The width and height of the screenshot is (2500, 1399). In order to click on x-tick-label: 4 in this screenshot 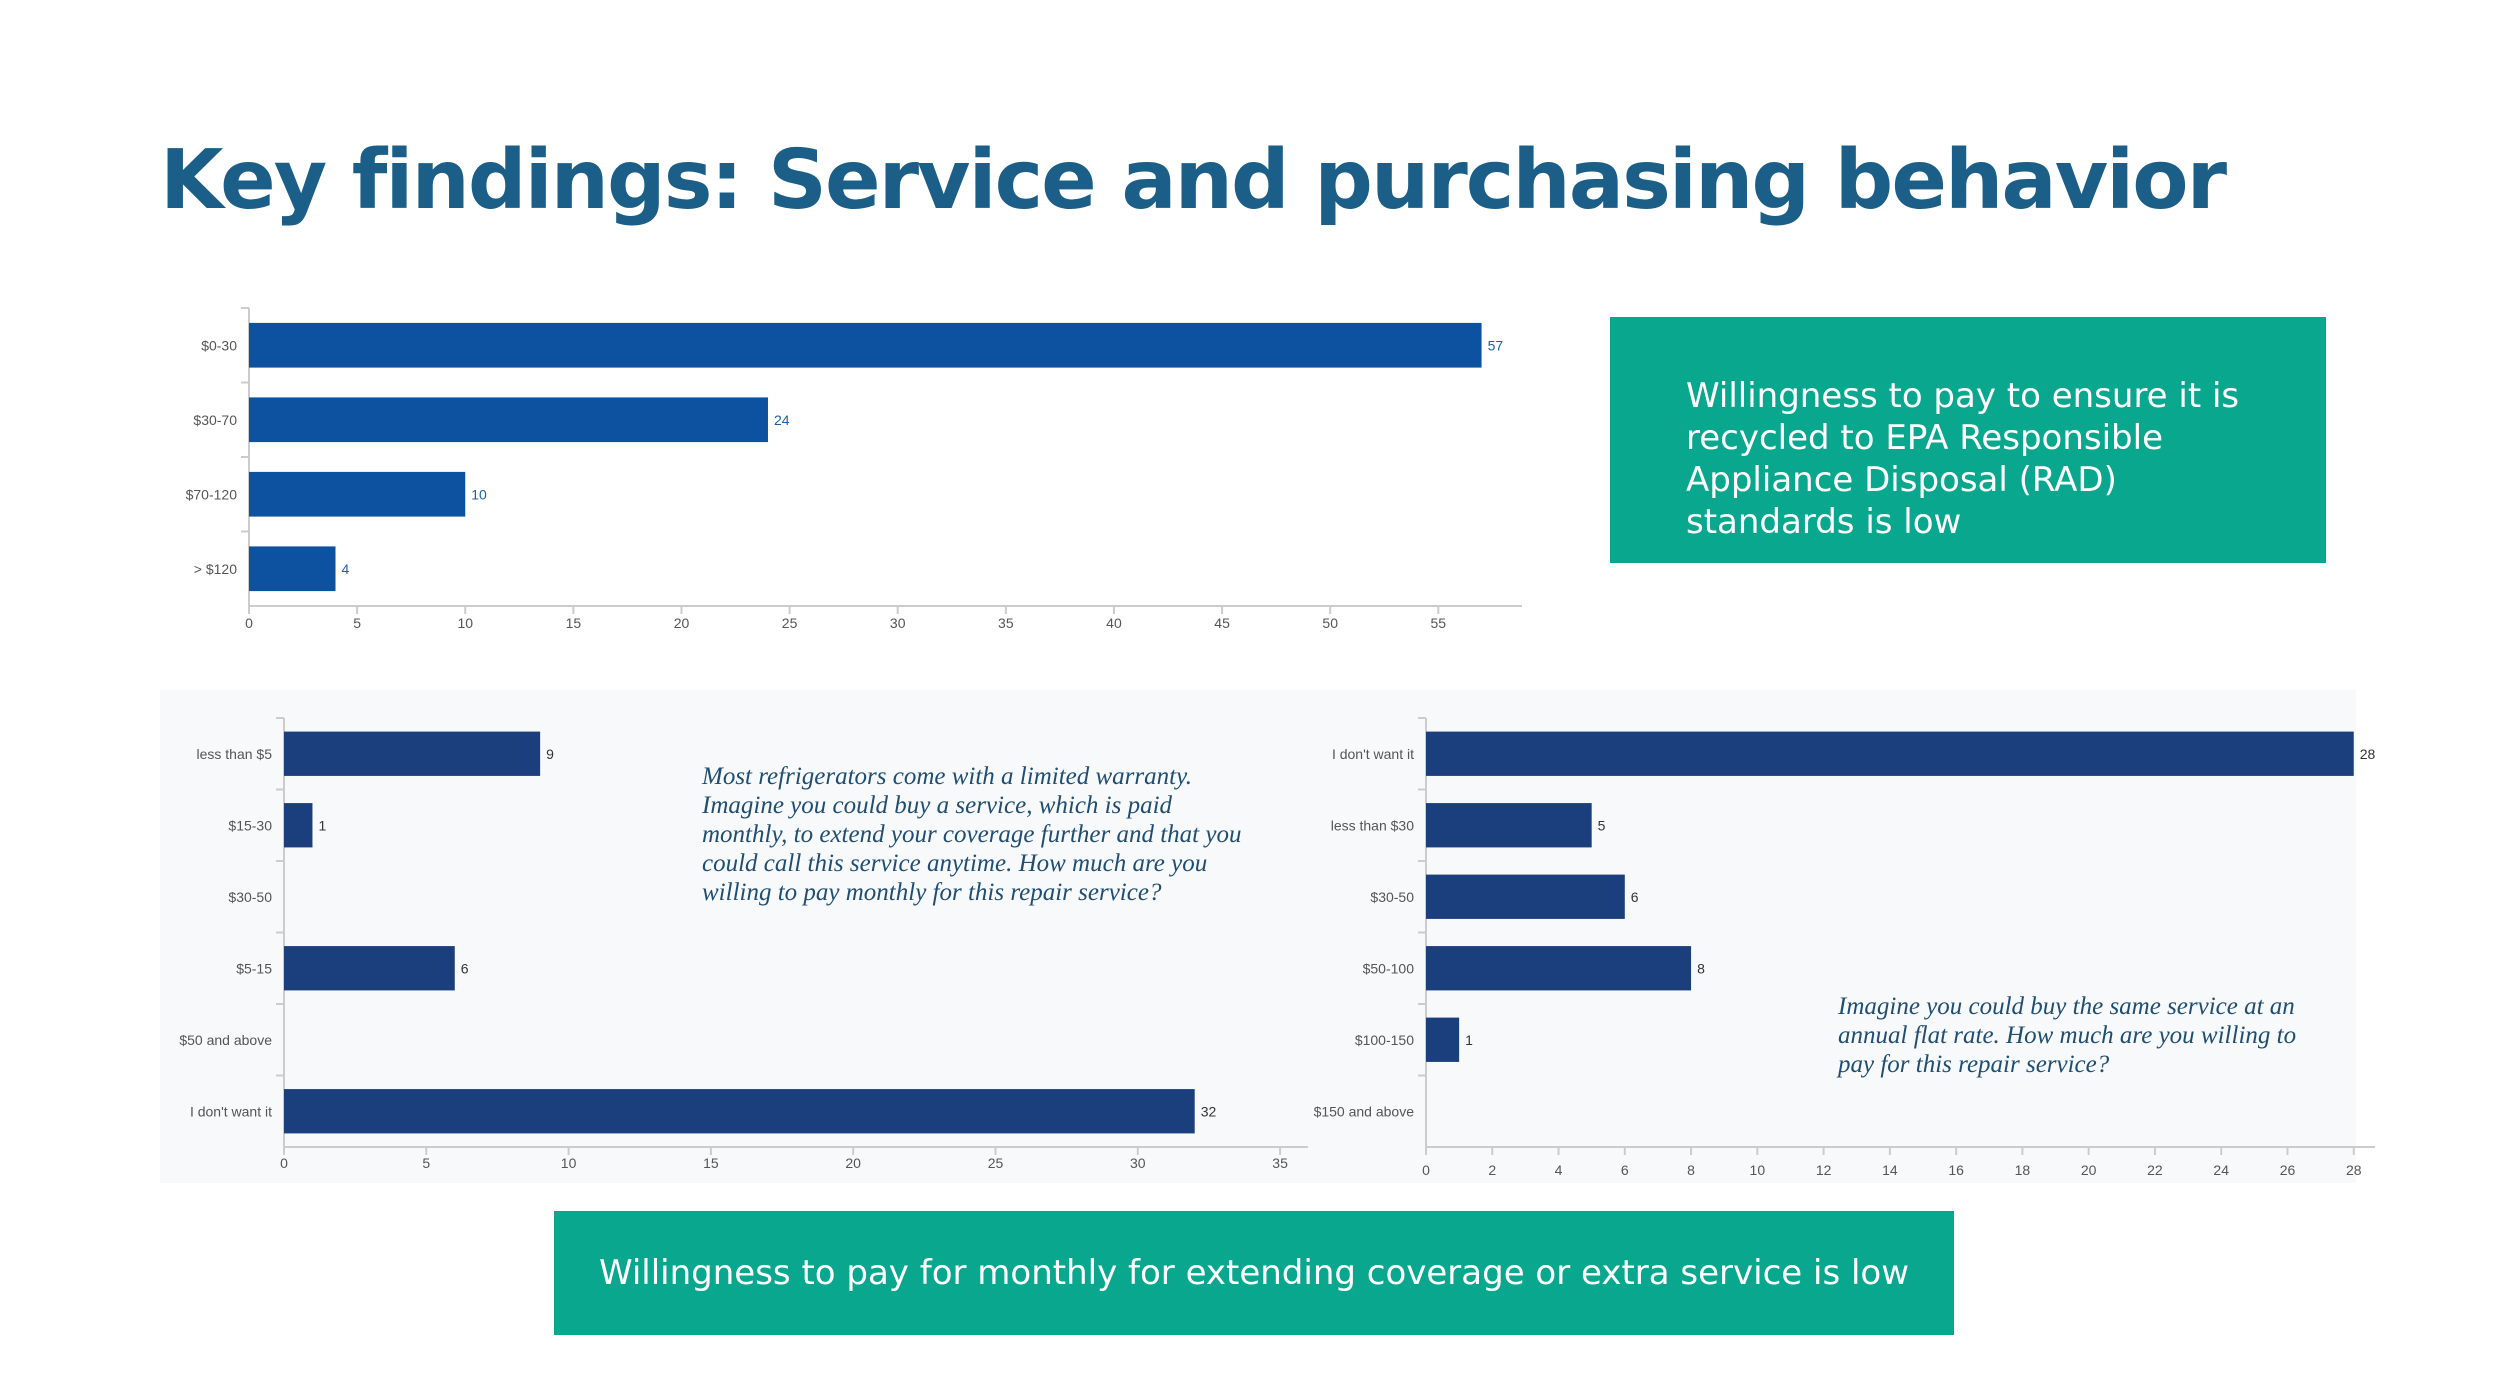, I will do `click(1559, 1170)`.